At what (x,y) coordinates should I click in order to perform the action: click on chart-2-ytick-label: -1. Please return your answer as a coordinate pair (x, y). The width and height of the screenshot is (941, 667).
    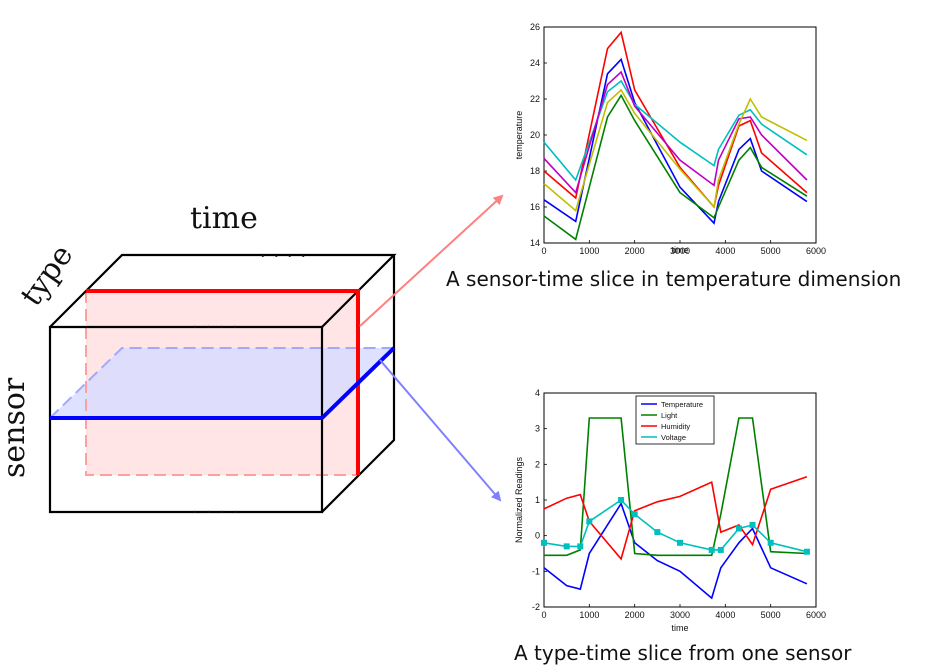
    Looking at the image, I should click on (536, 571).